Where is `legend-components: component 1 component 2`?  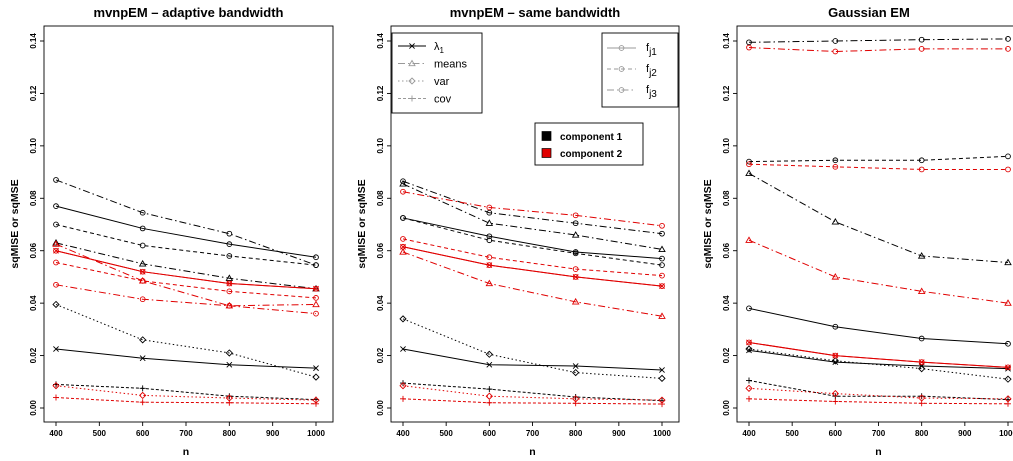 legend-components: component 1 component 2 is located at coordinates (589, 144).